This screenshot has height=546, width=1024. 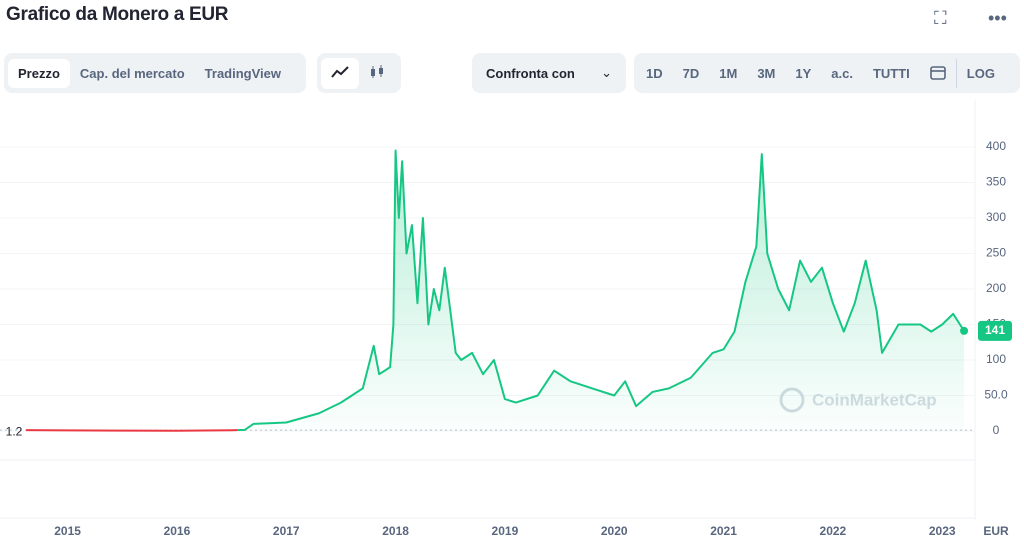 What do you see at coordinates (654, 73) in the screenshot?
I see `range-button: 1D` at bounding box center [654, 73].